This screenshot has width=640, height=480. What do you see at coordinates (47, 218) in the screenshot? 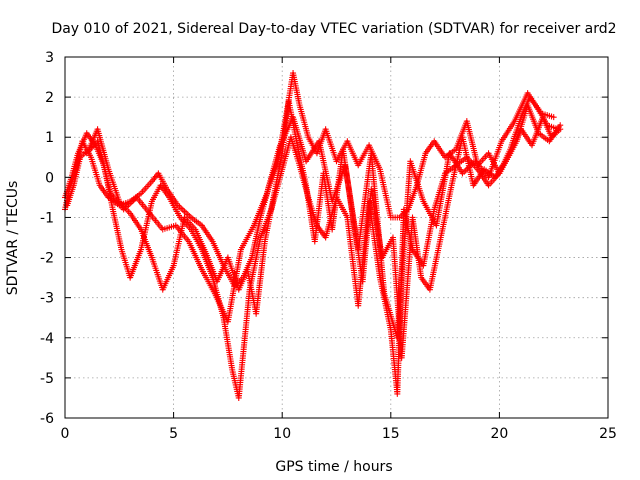
I see `y-tick-label: -1` at bounding box center [47, 218].